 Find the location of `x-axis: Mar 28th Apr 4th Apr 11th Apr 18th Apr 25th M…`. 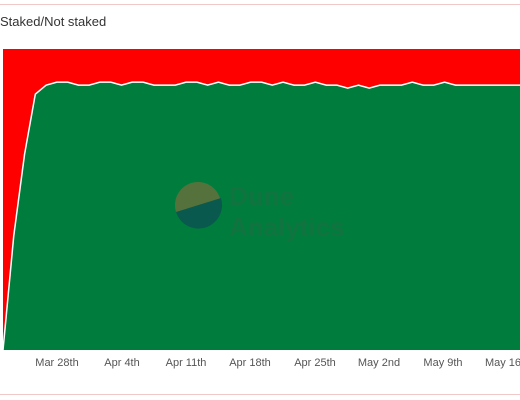

x-axis: Mar 28th Apr 4th Apr 11th Apr 18th Apr 25th M… is located at coordinates (277, 363).